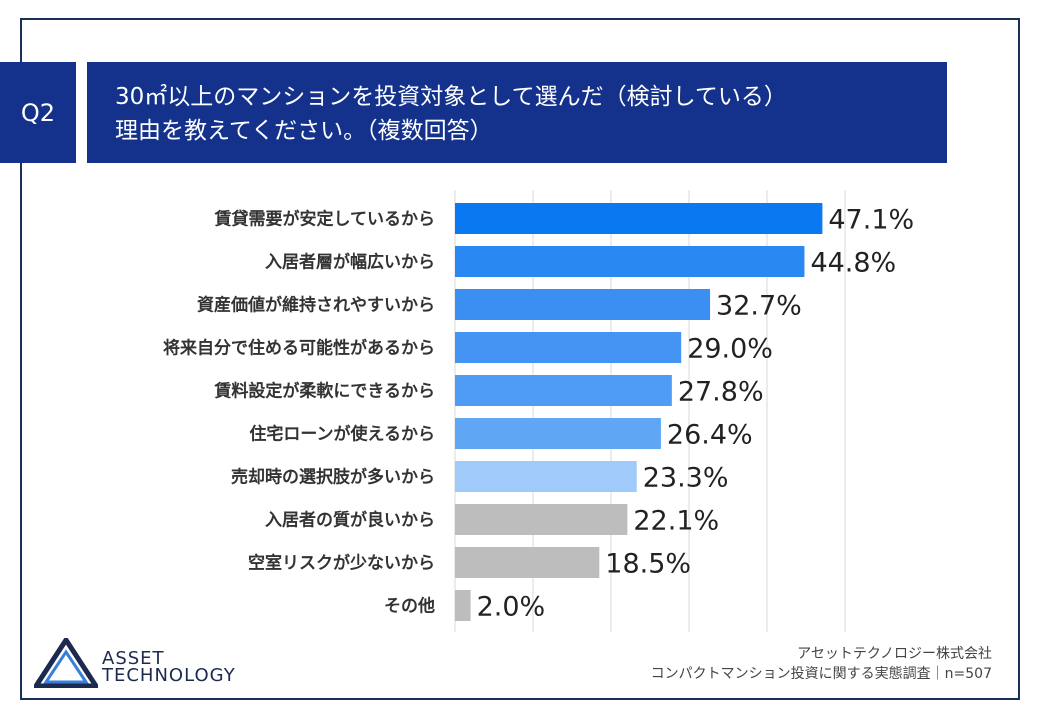  I want to click on category-label: 賃料設定が柔軟にできるから, so click(324, 391).